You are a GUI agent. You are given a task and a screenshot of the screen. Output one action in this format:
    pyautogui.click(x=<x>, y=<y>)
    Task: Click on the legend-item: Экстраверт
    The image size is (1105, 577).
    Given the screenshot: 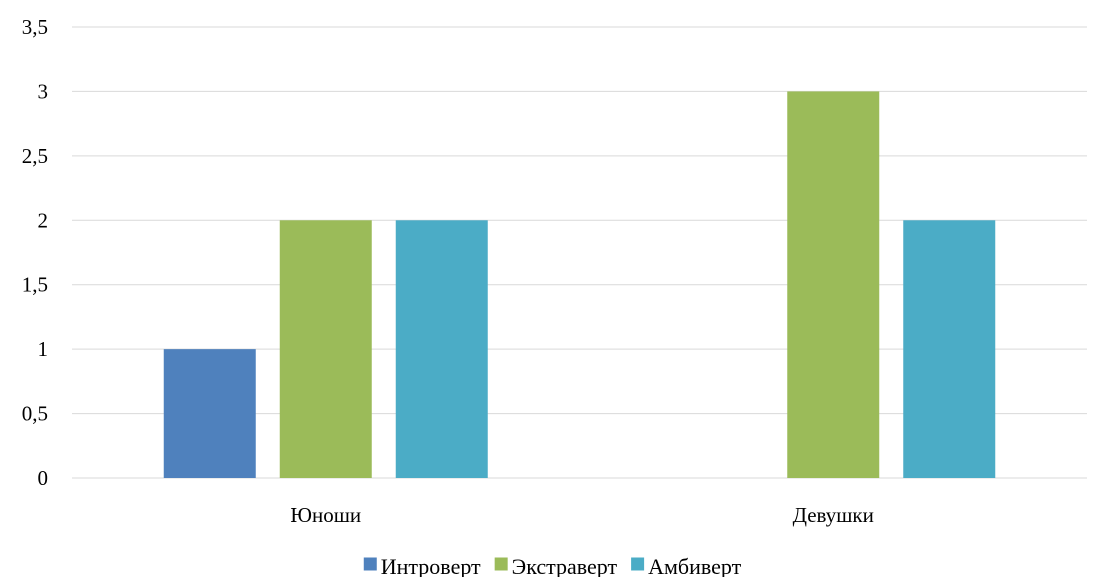 What is the action you would take?
    pyautogui.click(x=556, y=565)
    